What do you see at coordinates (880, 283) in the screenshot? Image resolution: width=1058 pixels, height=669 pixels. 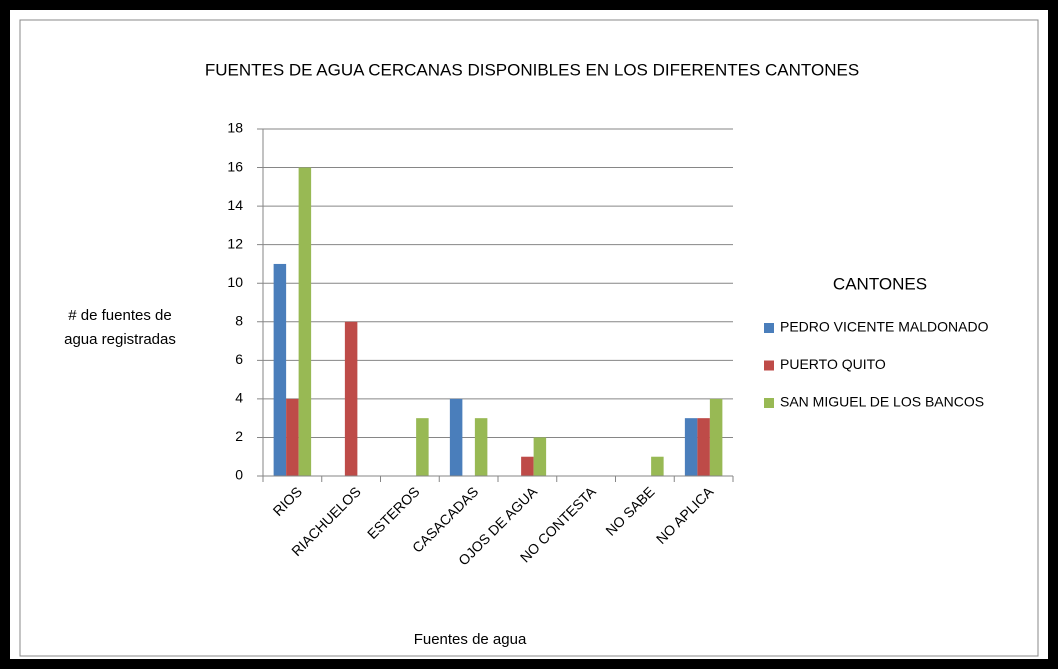 I see `legend-title: CANTONES` at bounding box center [880, 283].